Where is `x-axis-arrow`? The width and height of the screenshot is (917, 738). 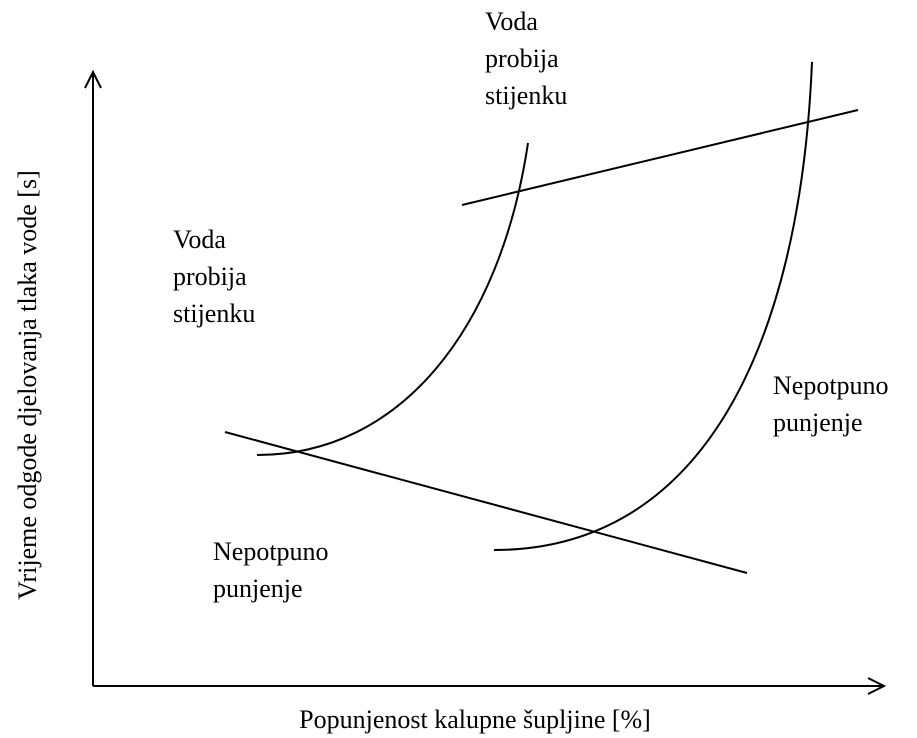 x-axis-arrow is located at coordinates (877, 686).